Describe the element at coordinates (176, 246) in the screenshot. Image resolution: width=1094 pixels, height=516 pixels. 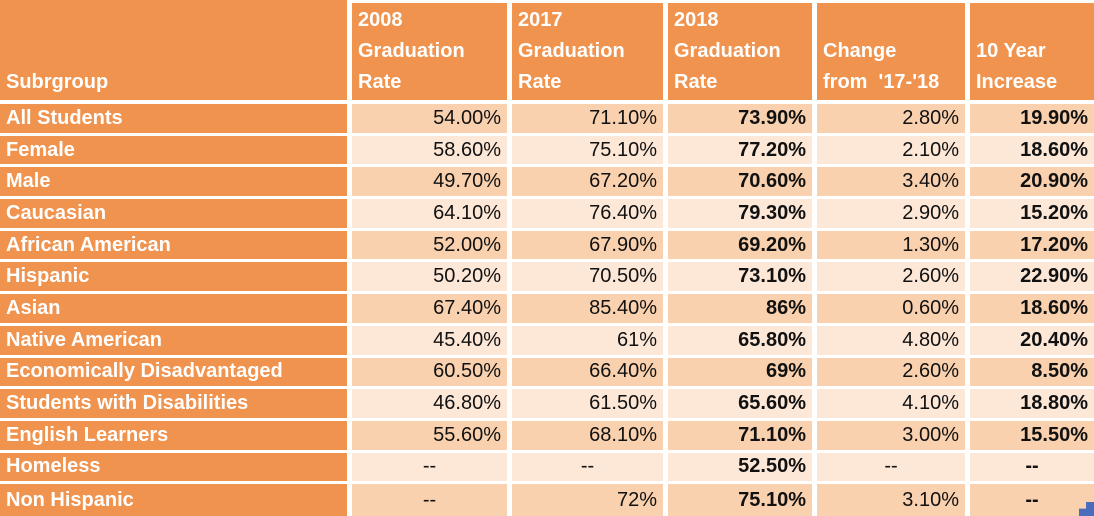
I see `row-header-subgroup: African American` at that location.